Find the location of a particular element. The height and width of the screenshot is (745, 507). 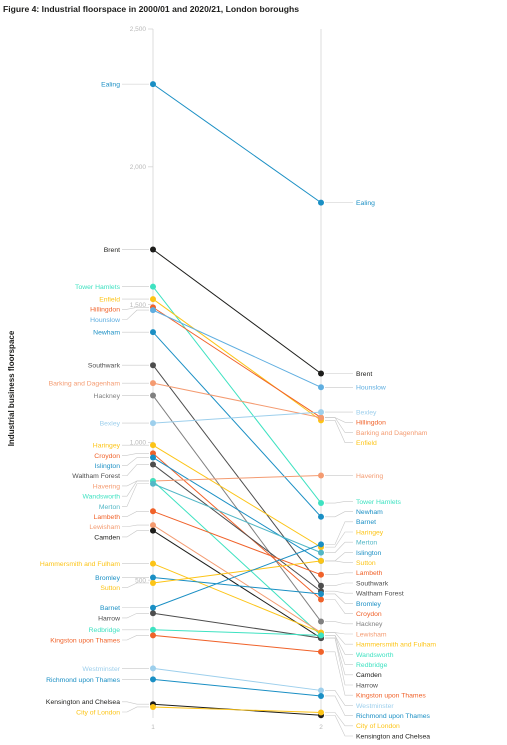

series-label-right: Redbridge is located at coordinates (372, 665).